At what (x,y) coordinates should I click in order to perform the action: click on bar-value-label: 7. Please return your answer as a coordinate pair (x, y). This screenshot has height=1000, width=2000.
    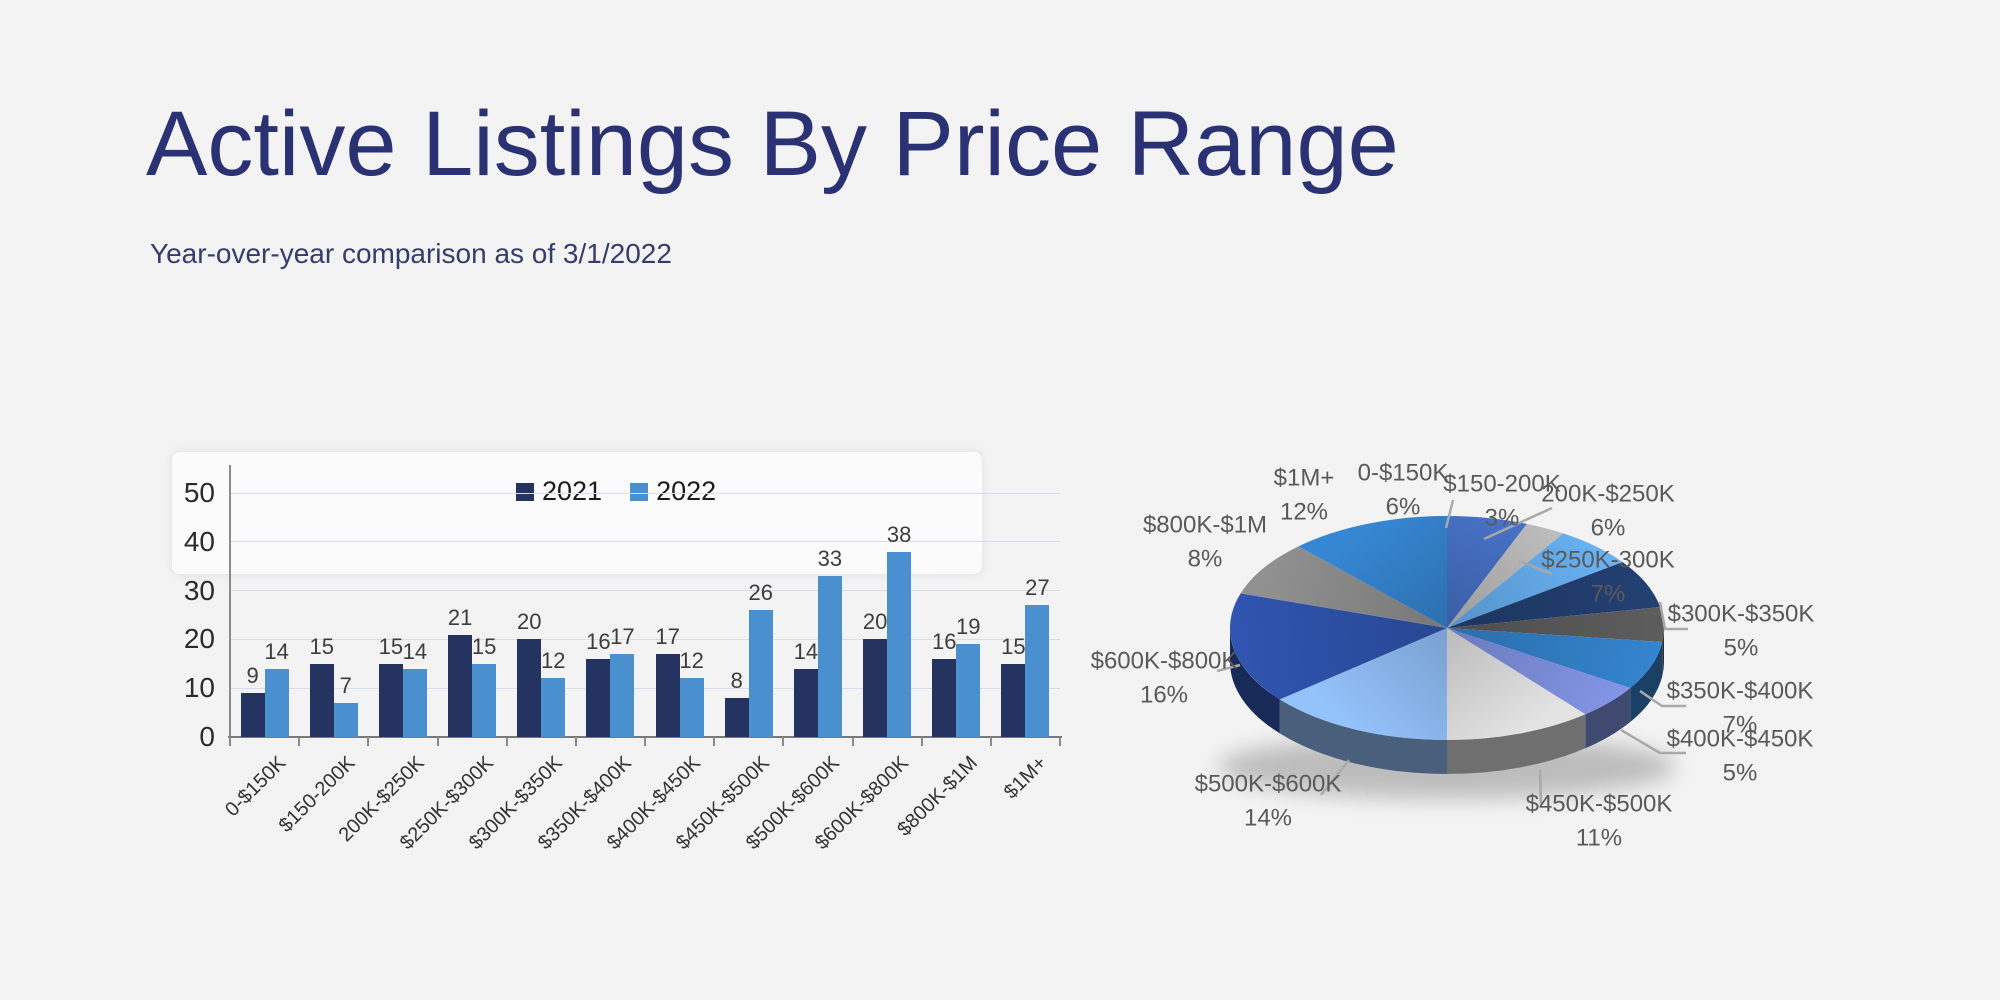
    Looking at the image, I should click on (345, 685).